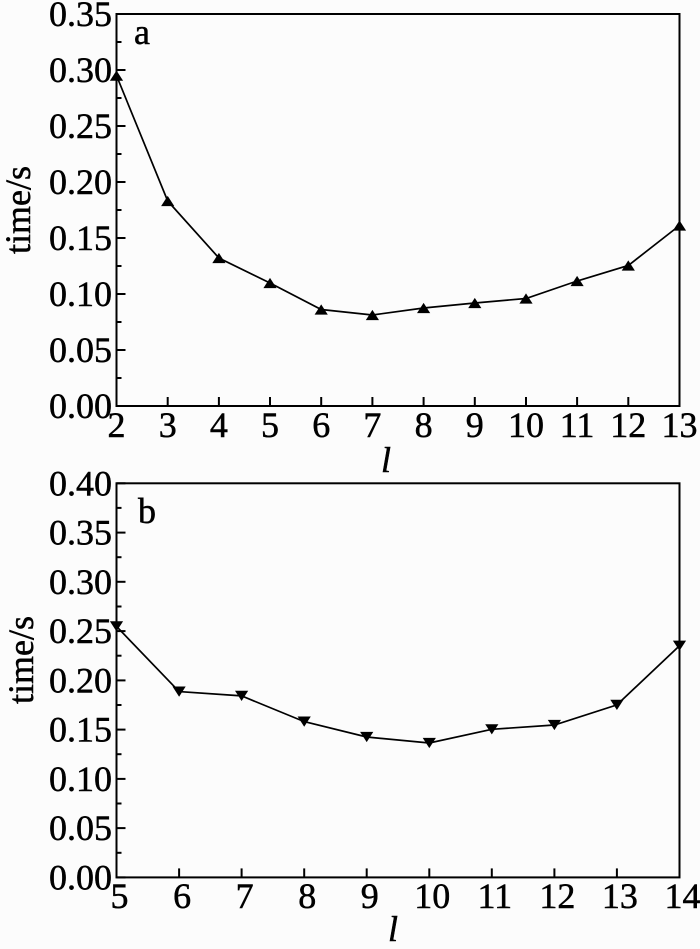  I want to click on svg-text: a, so click(142, 32).